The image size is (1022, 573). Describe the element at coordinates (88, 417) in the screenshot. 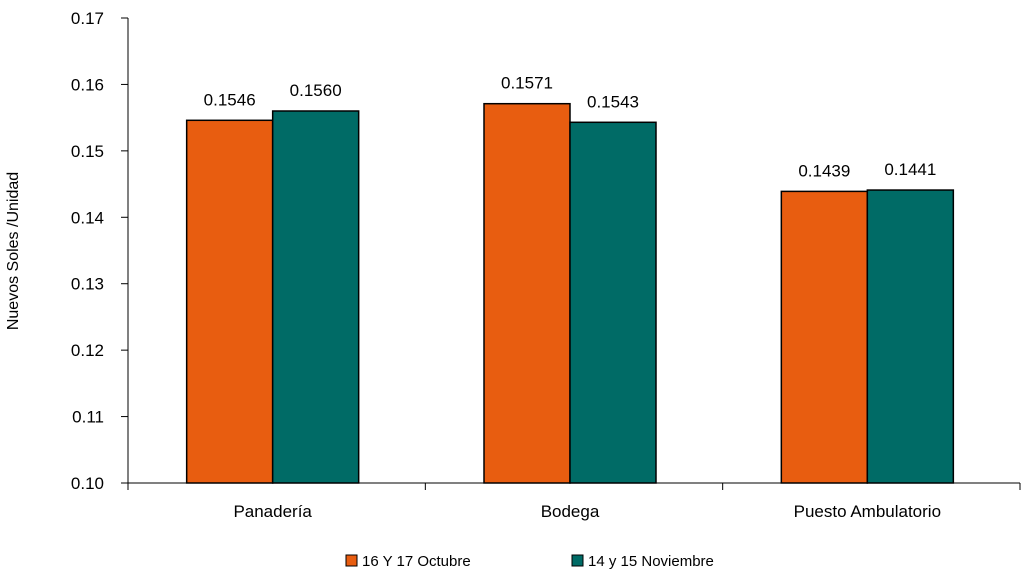

I see `y-tick-label: 0.11` at that location.